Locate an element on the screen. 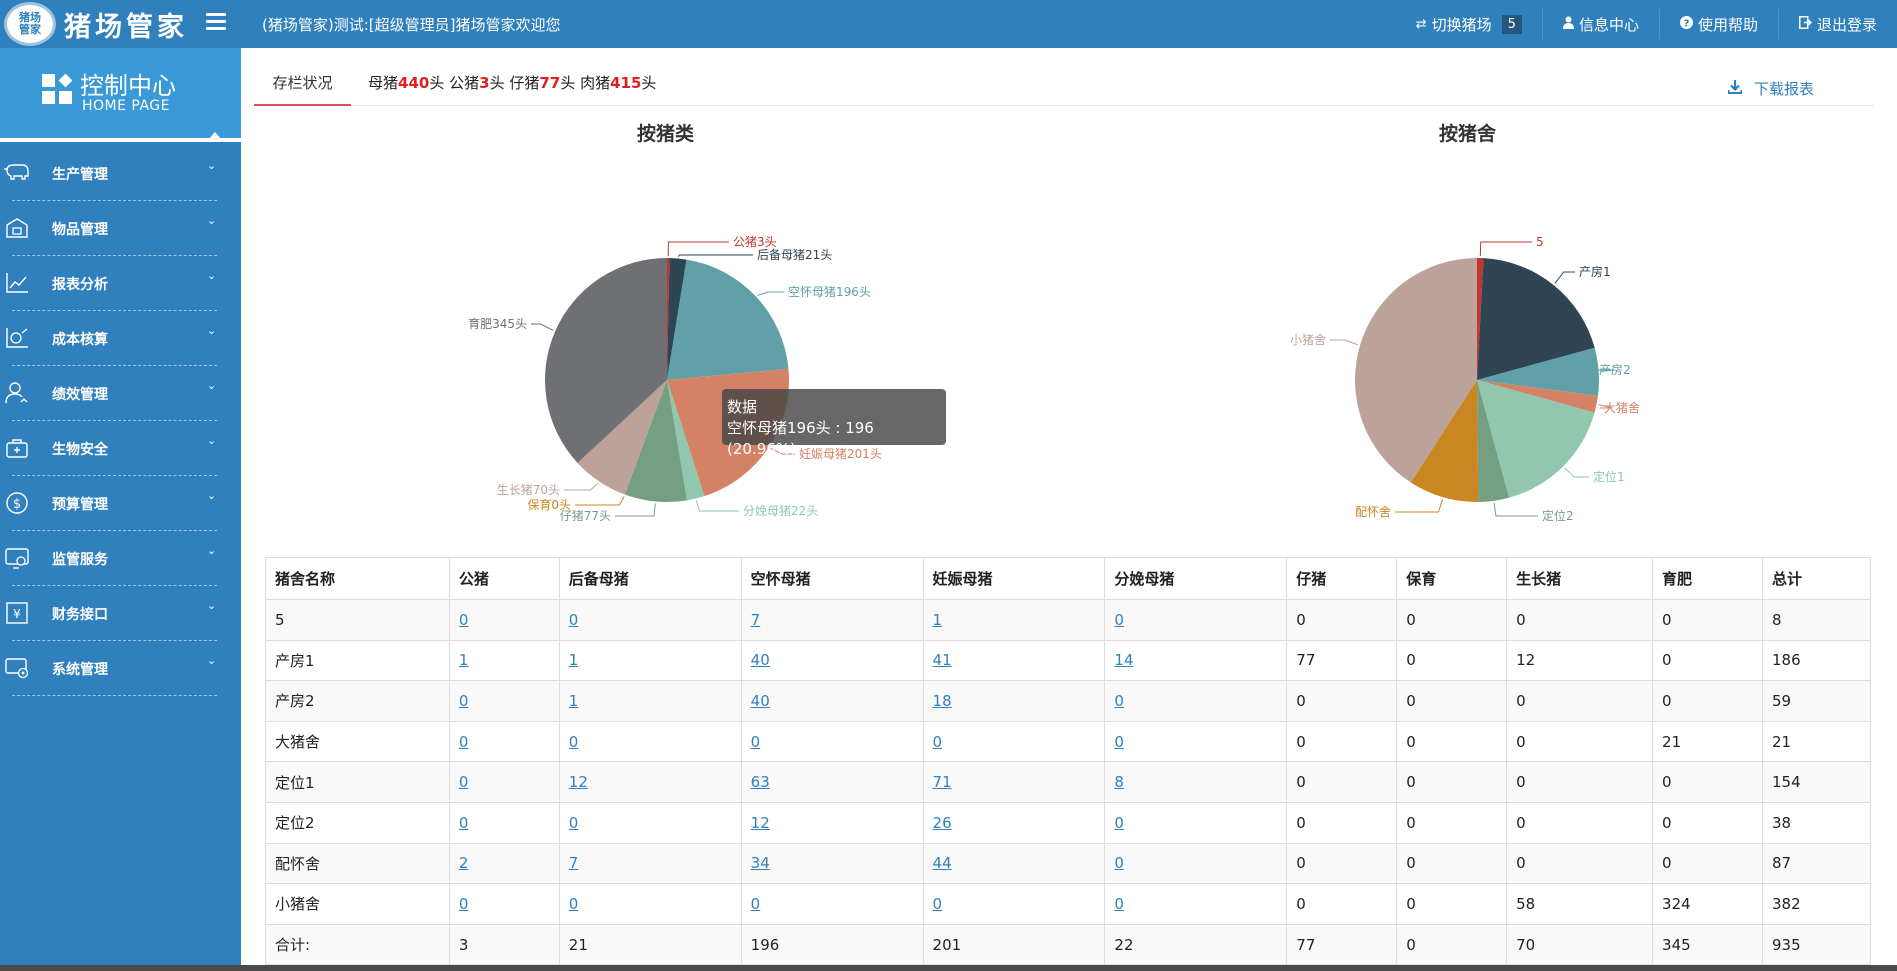 Image resolution: width=1897 pixels, height=971 pixels. table-cell-link: 63 is located at coordinates (760, 782).